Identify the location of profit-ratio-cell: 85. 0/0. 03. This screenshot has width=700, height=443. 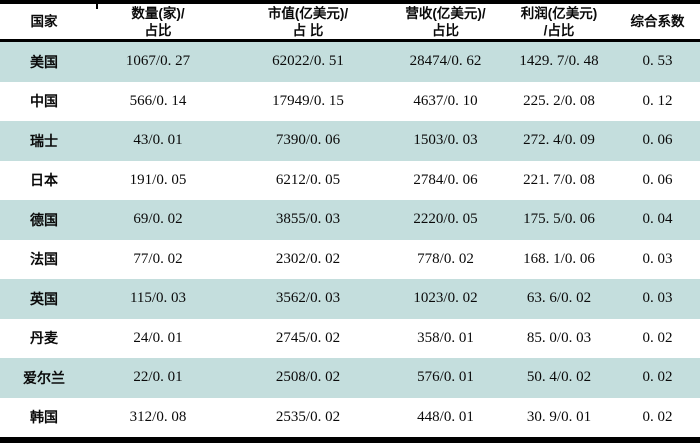
(559, 337).